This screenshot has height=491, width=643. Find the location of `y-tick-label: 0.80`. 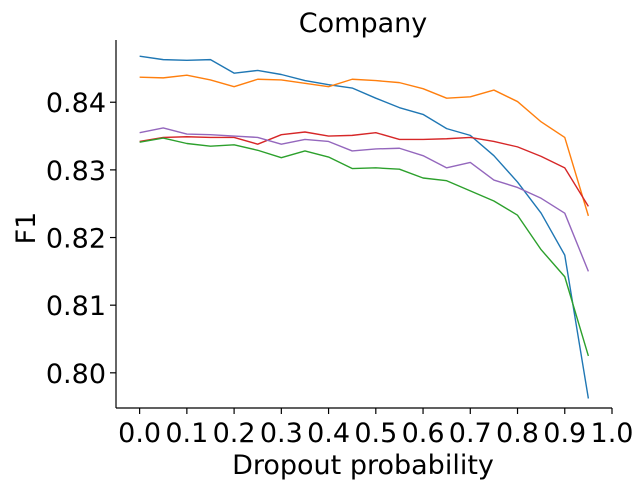

y-tick-label: 0.80 is located at coordinates (76, 374).